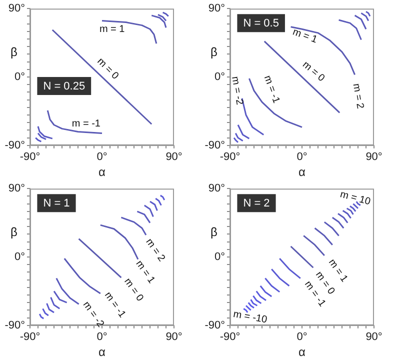  I want to click on text: N = 0.5, so click(261, 24).